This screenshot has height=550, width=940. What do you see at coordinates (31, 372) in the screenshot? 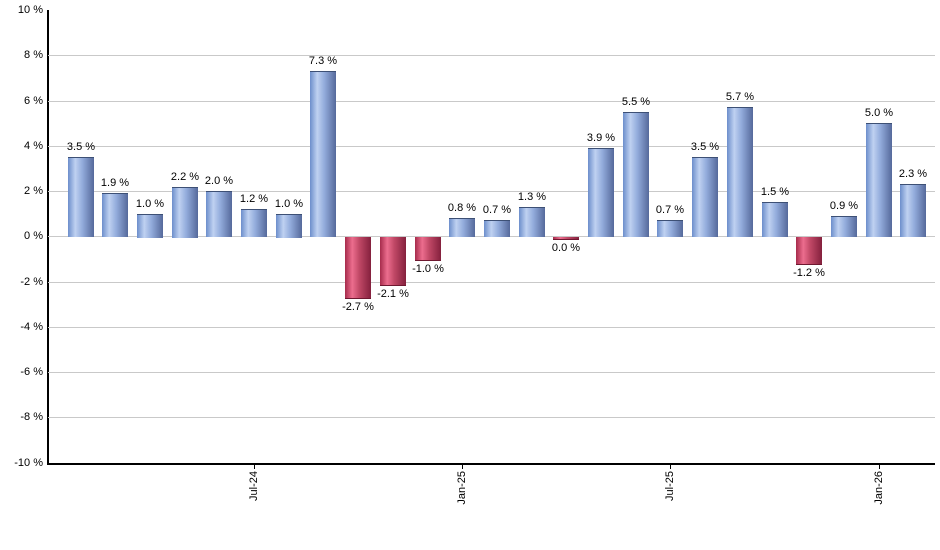
I see `y-tick-label: -6 %` at bounding box center [31, 372].